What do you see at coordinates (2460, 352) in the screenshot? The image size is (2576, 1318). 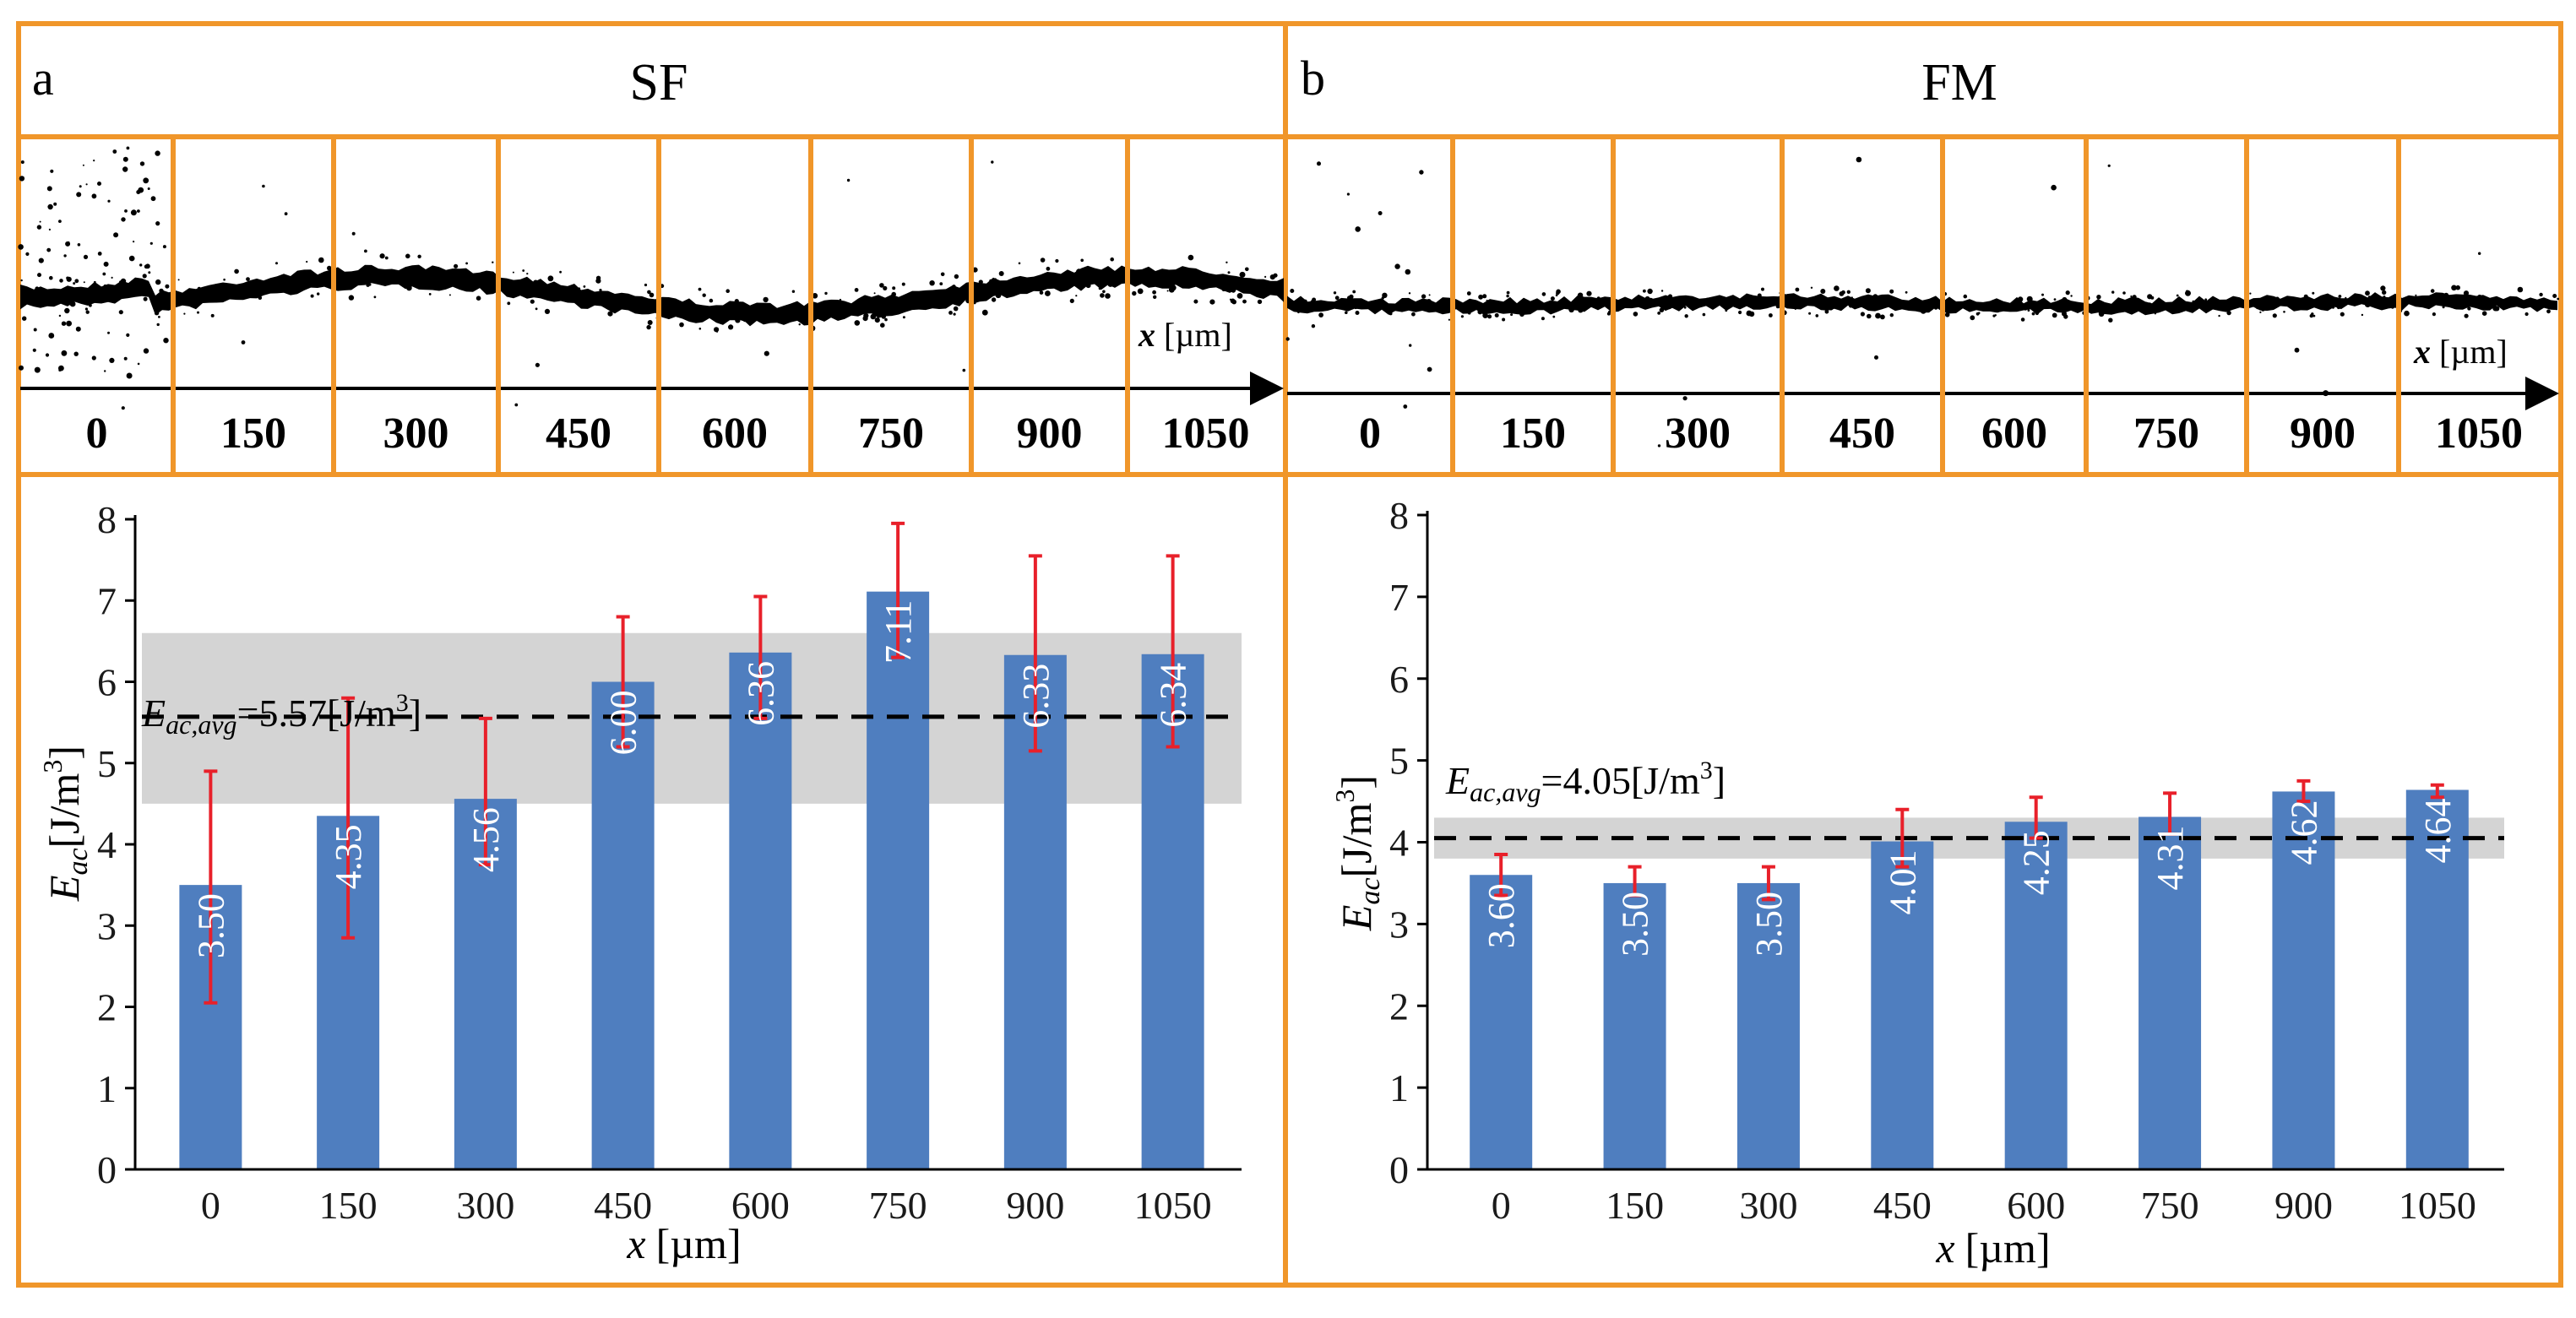 I see `strip-axis-label-b: x [µm]` at bounding box center [2460, 352].